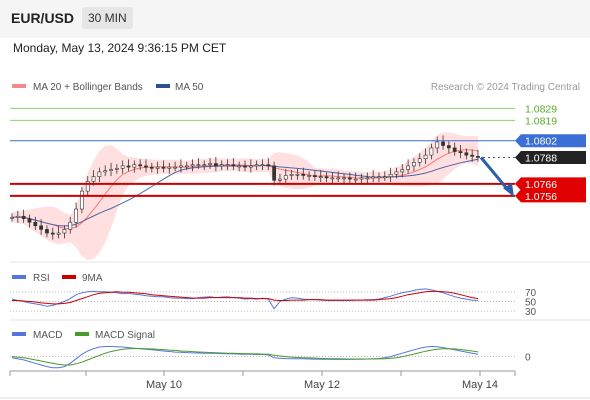  Describe the element at coordinates (505, 87) in the screenshot. I see `credit-text: Research © 2024 Trading Central` at that location.